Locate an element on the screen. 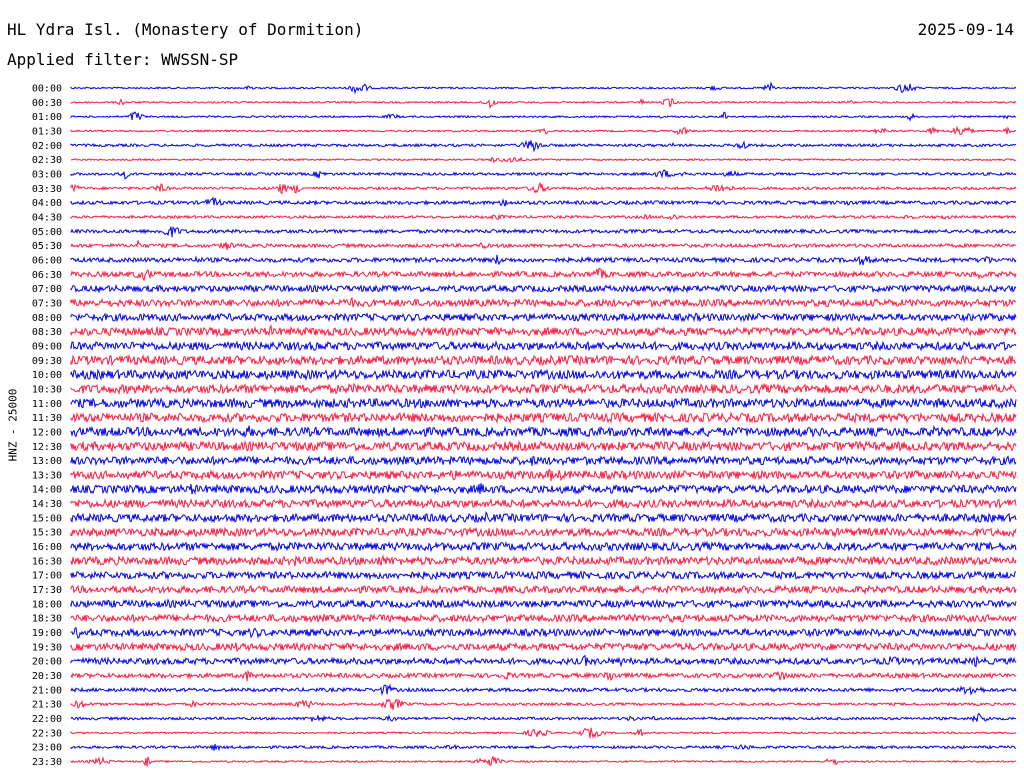 The width and height of the screenshot is (1024, 780). row-time-label: 08:00 is located at coordinates (47, 318).